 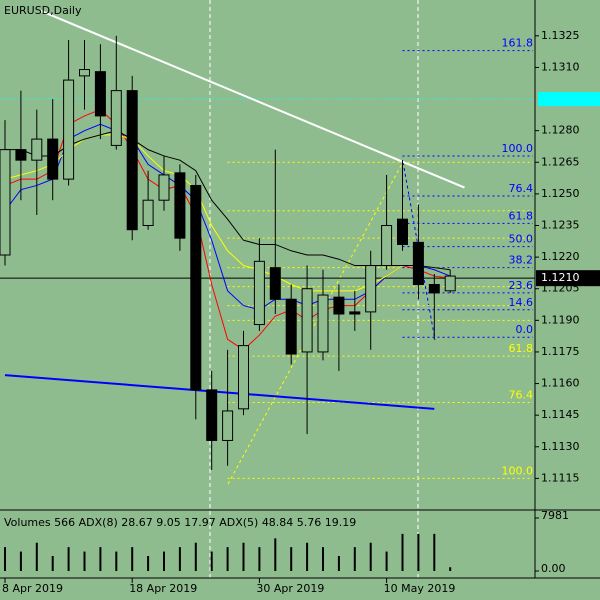 What do you see at coordinates (560, 161) in the screenshot?
I see `y-tick-label: 1.1265` at bounding box center [560, 161].